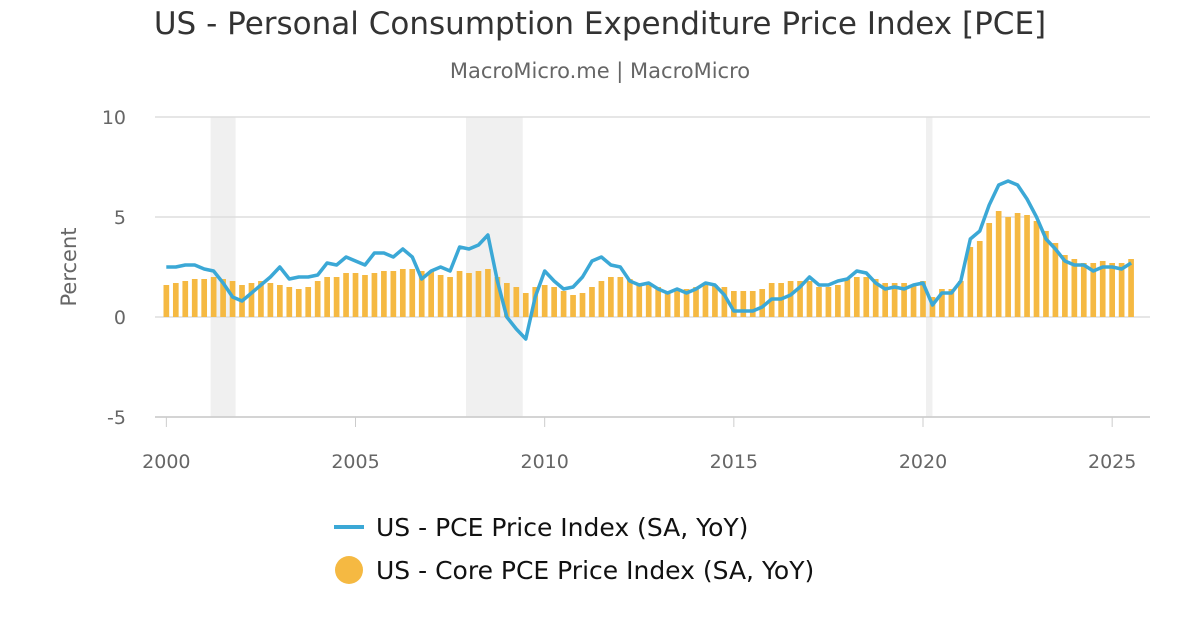  Describe the element at coordinates (600, 71) in the screenshot. I see `chart-subtitle: MacroMicro.me | MacroMicro` at that location.